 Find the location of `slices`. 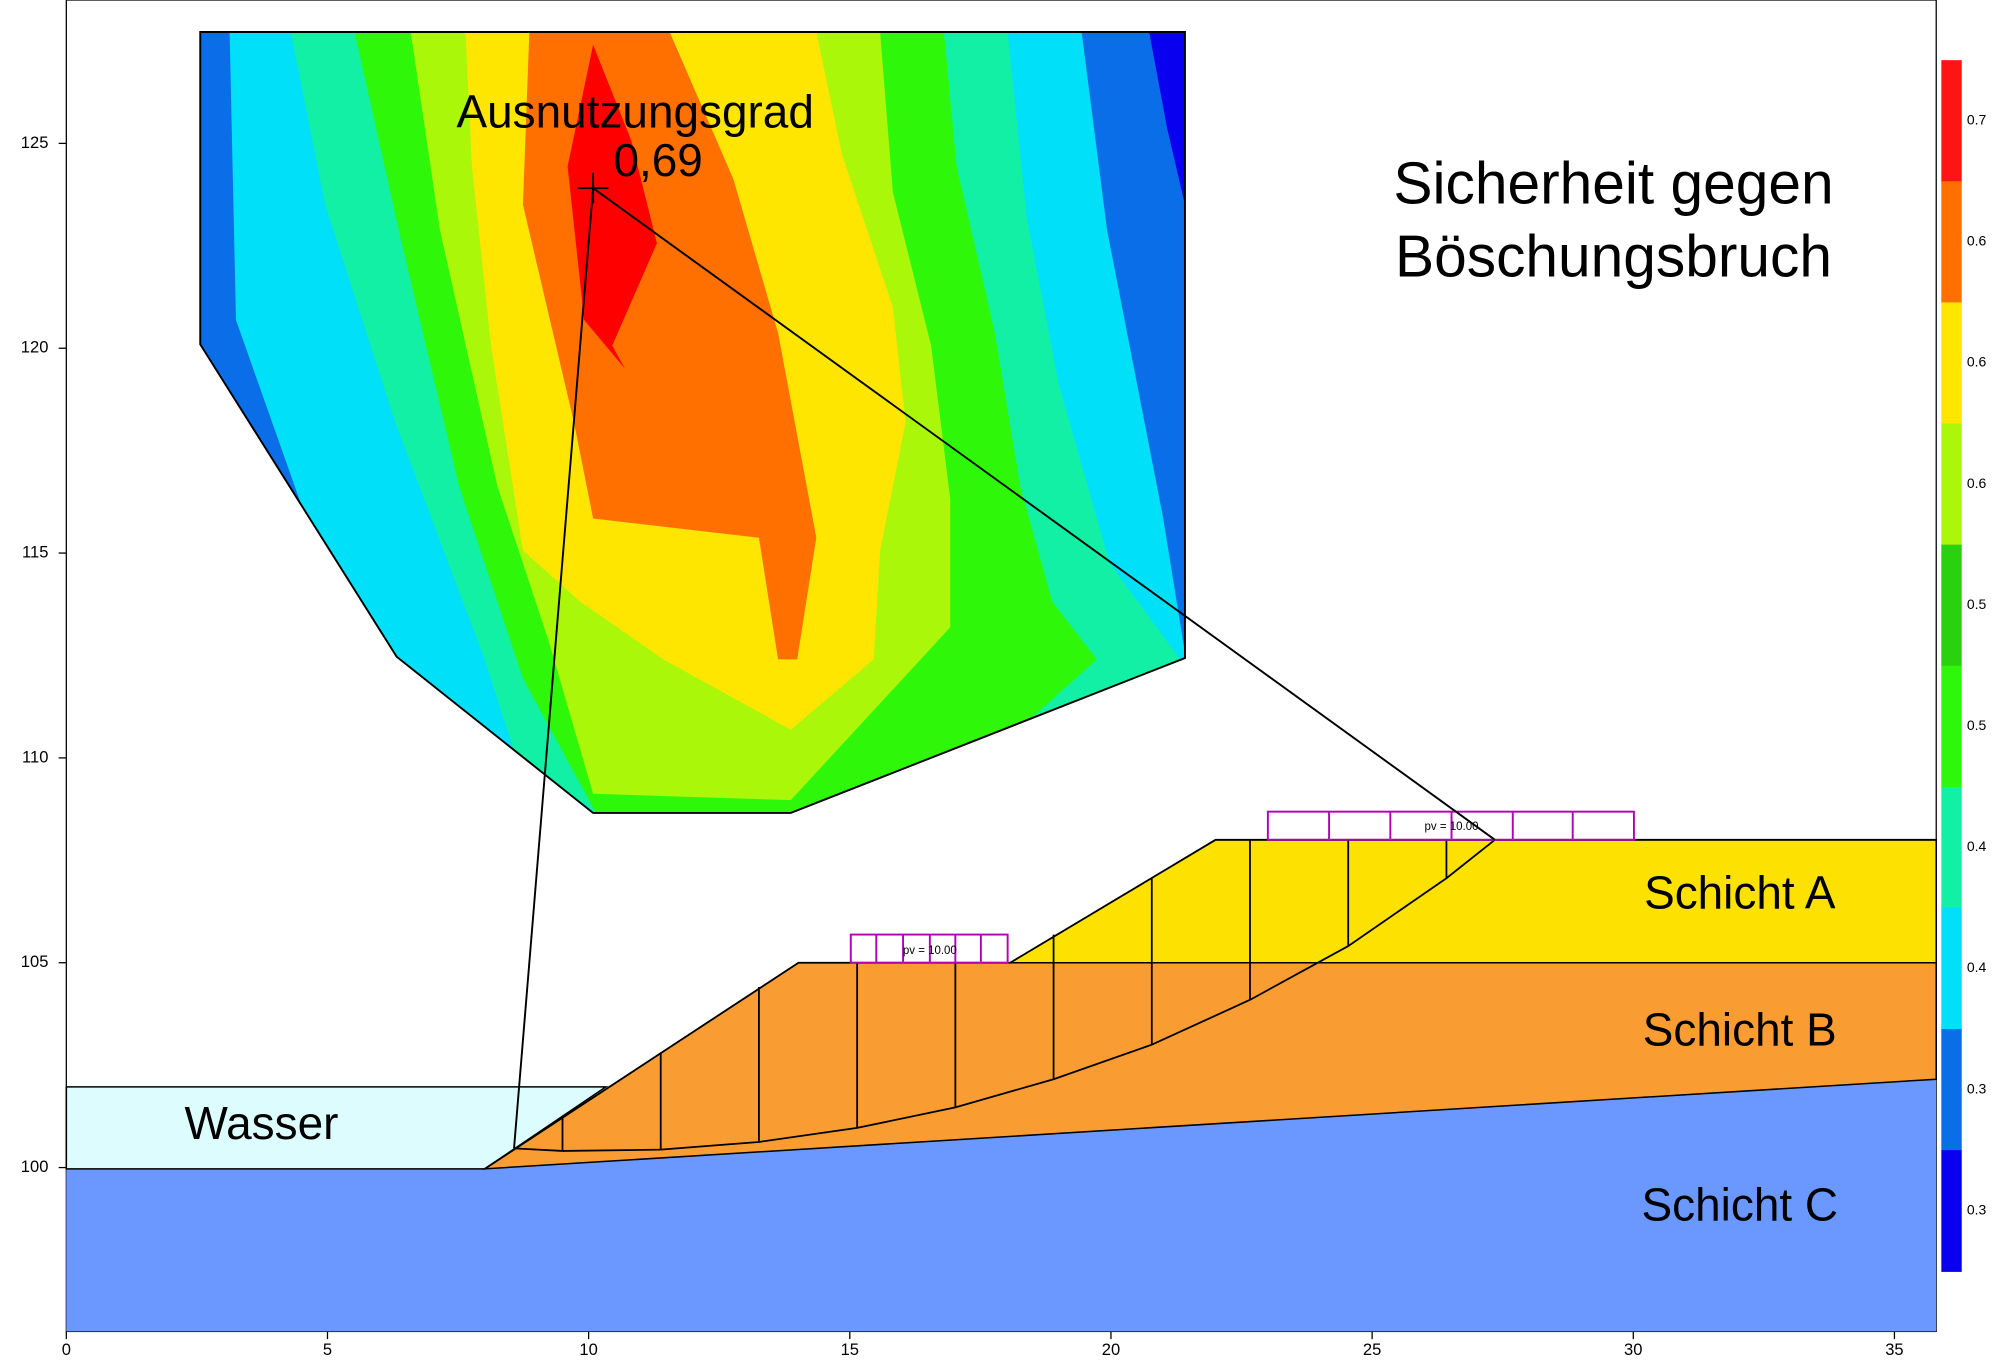

slices is located at coordinates (1004, 995).